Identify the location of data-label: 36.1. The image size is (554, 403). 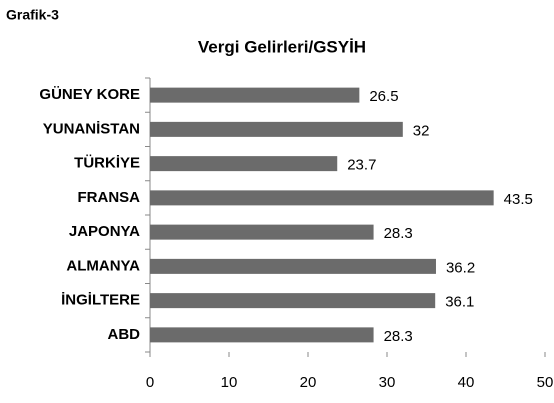
(459, 302).